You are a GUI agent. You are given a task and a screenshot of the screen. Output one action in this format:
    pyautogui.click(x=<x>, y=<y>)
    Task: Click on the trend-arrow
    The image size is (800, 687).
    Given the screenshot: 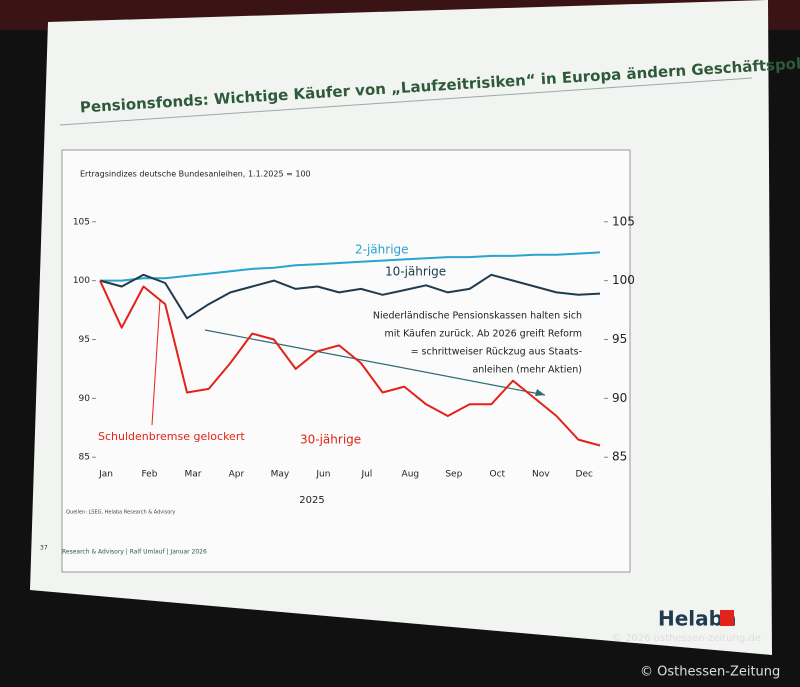 What is the action you would take?
    pyautogui.click(x=375, y=362)
    